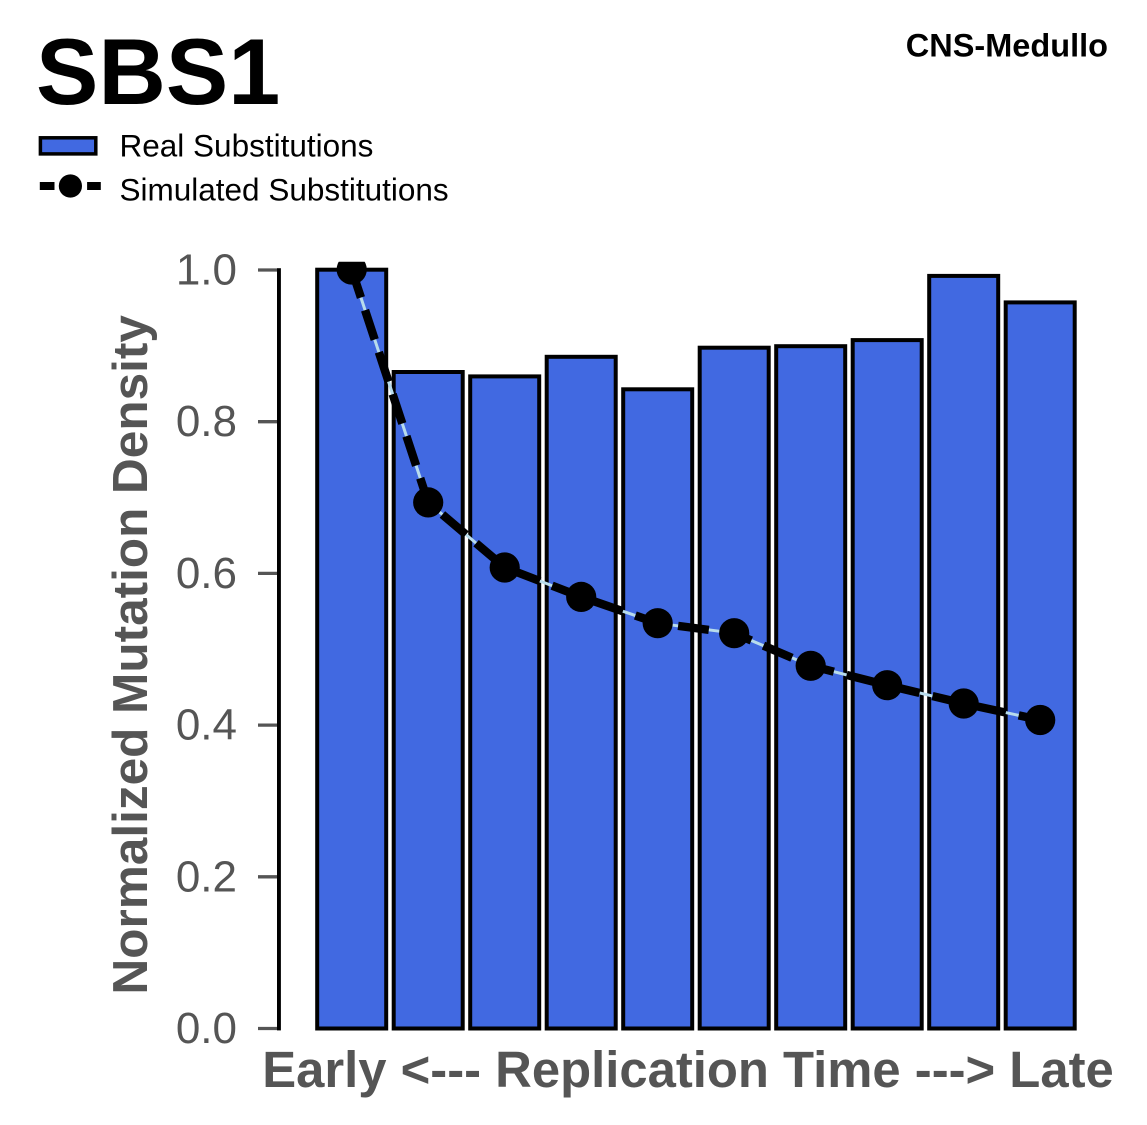  I want to click on svg-text: Normalized Mutation Density, so click(130, 655).